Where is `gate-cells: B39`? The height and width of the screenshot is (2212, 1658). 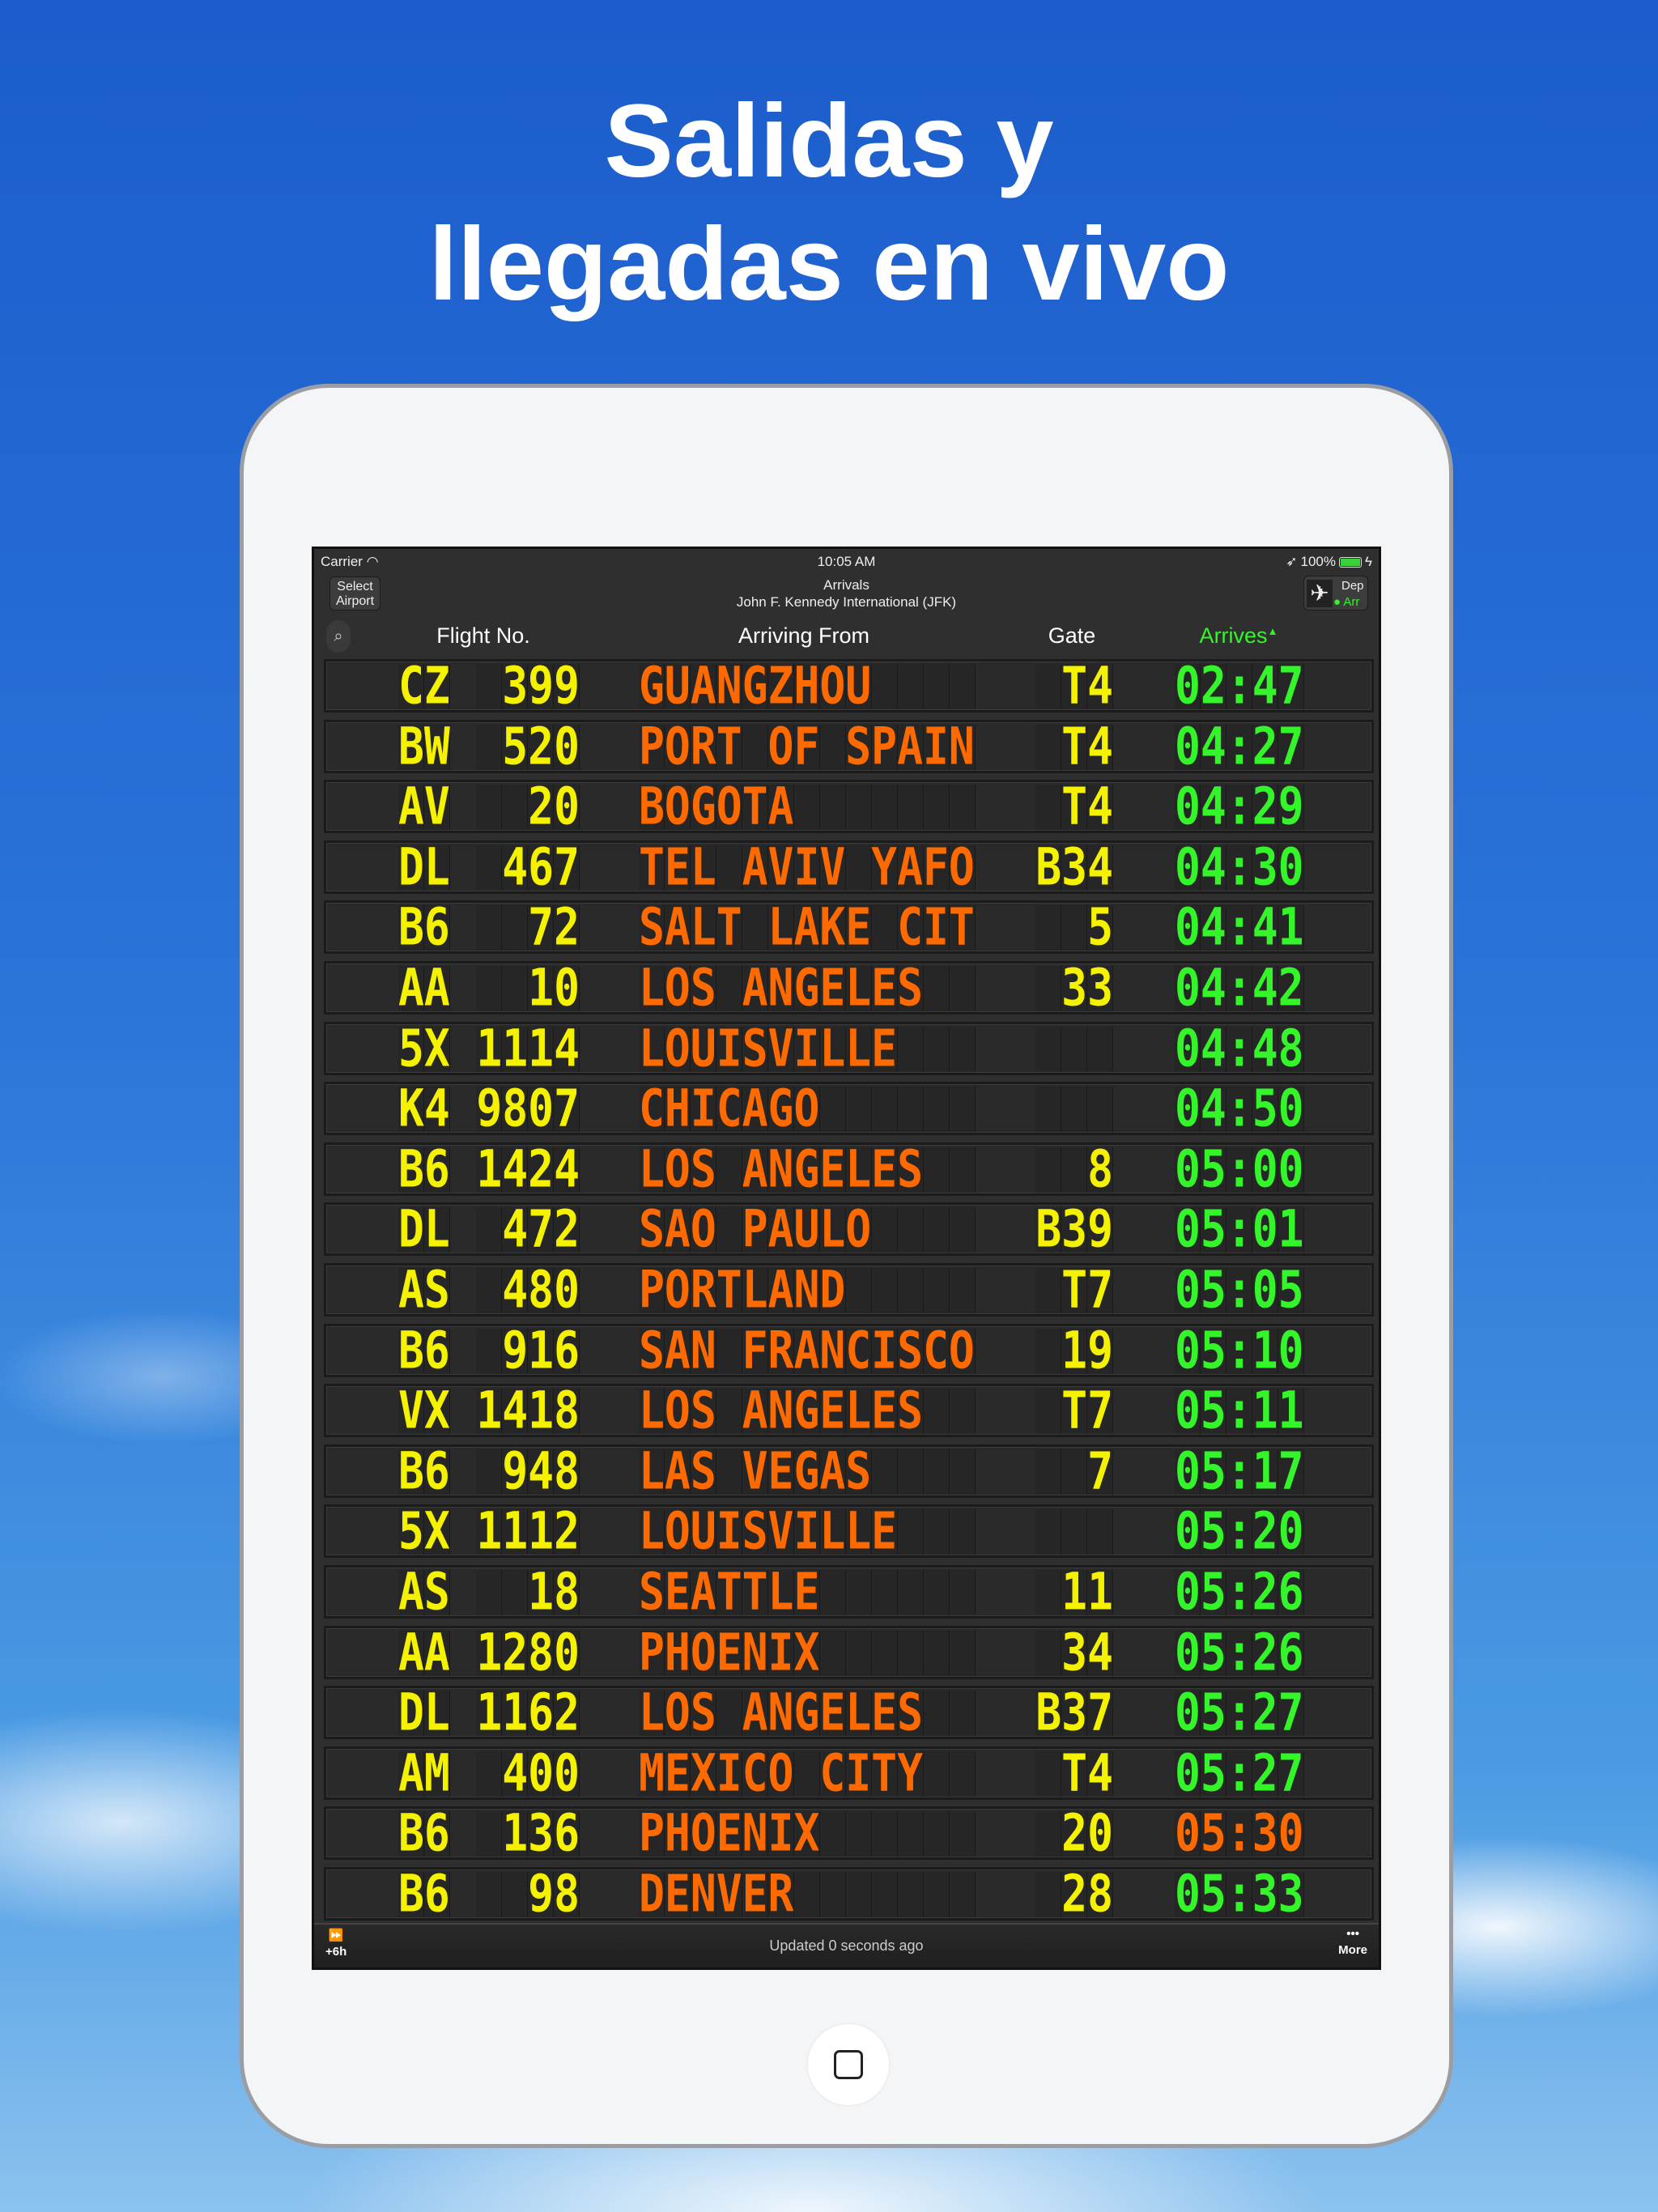 gate-cells: B39 is located at coordinates (1074, 1230).